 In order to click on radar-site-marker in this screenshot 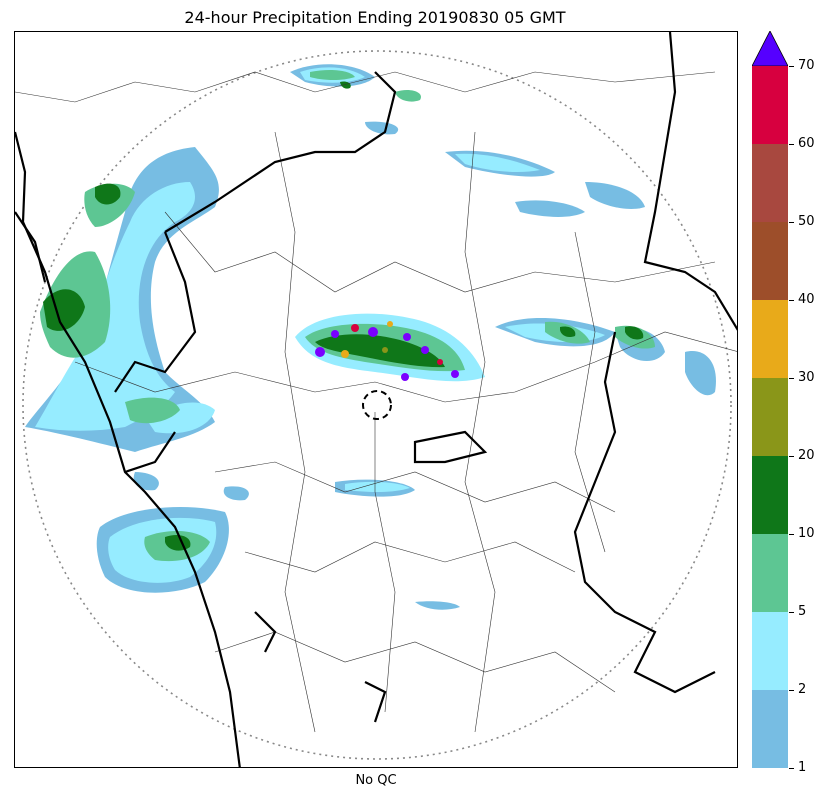, I will do `click(377, 405)`.